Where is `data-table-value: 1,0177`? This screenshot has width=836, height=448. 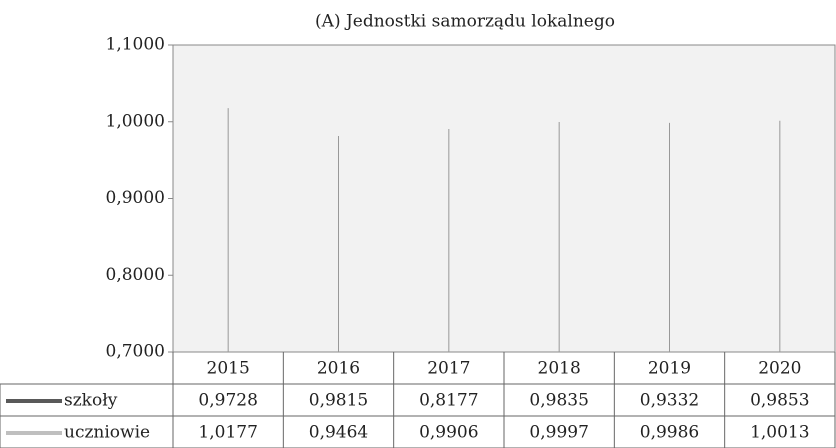 data-table-value: 1,0177 is located at coordinates (227, 433).